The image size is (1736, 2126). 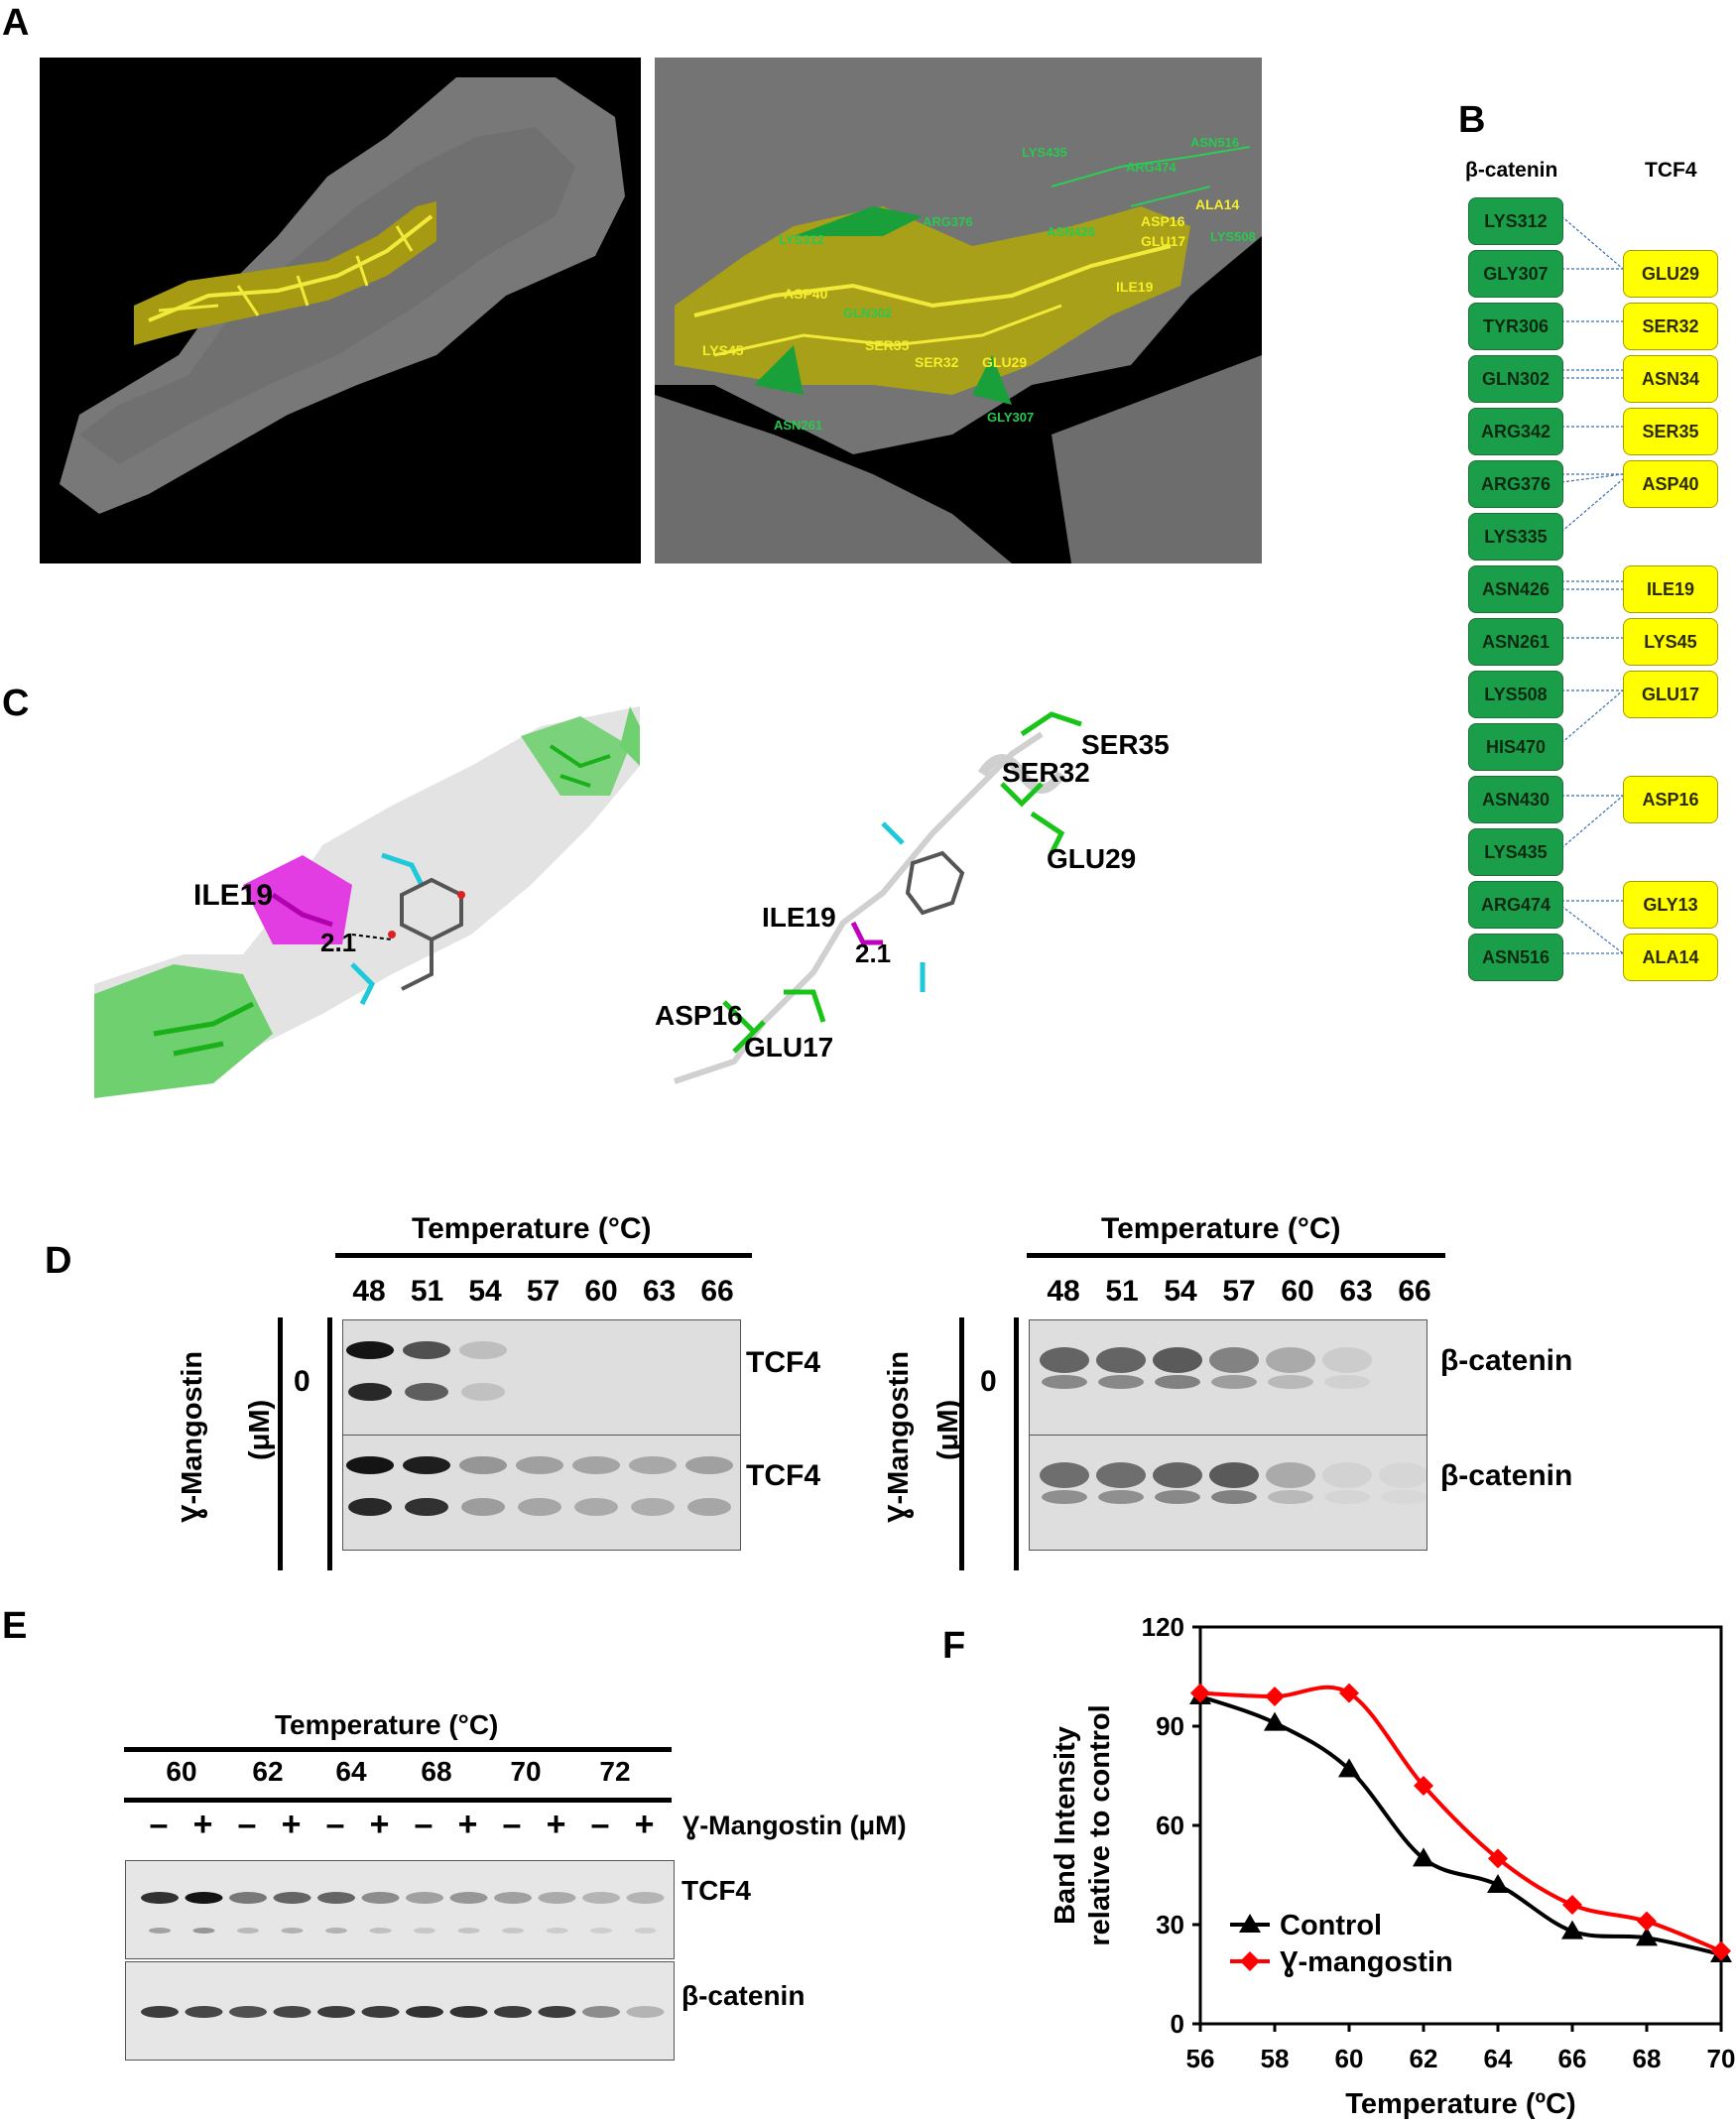 I want to click on legend-label-1: Ɣ-mangostin, so click(x=1366, y=1962).